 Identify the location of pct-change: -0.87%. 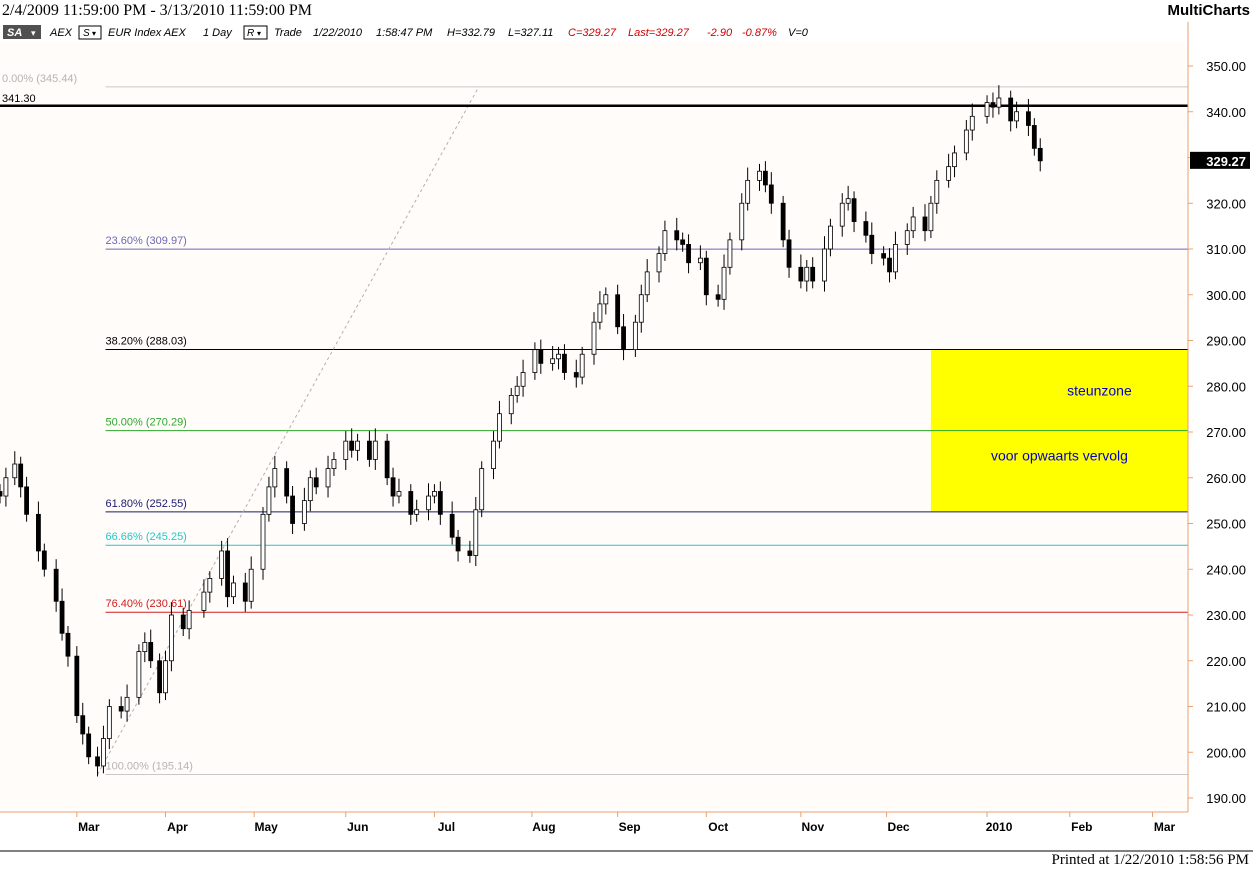
(759, 33).